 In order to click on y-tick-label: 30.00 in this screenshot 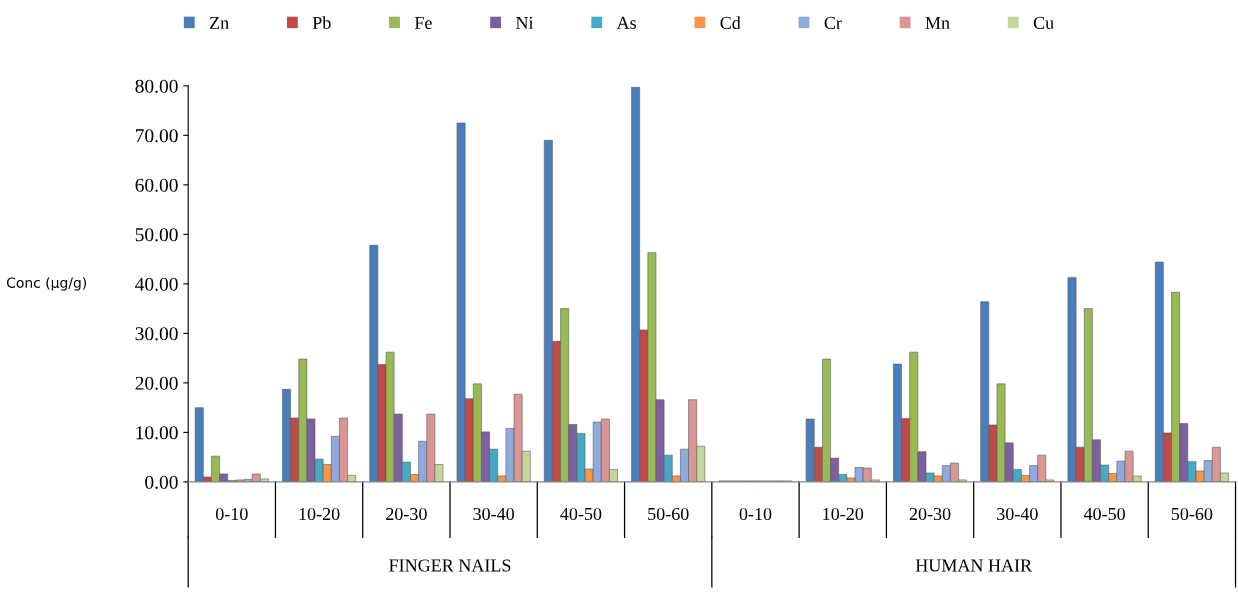, I will do `click(156, 334)`.